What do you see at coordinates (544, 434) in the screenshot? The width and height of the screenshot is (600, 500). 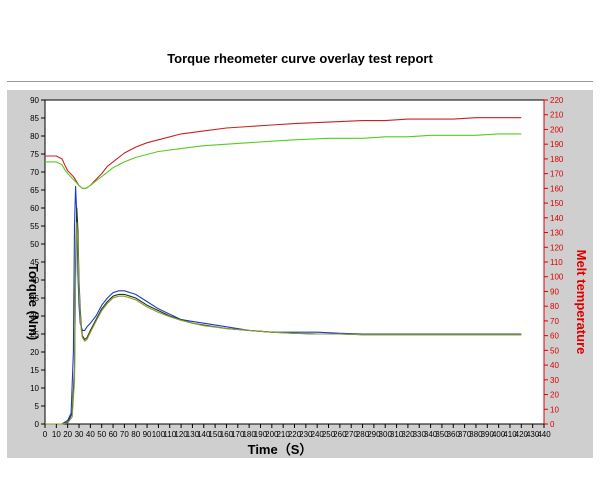 I see `x-tick-label: 440` at bounding box center [544, 434].